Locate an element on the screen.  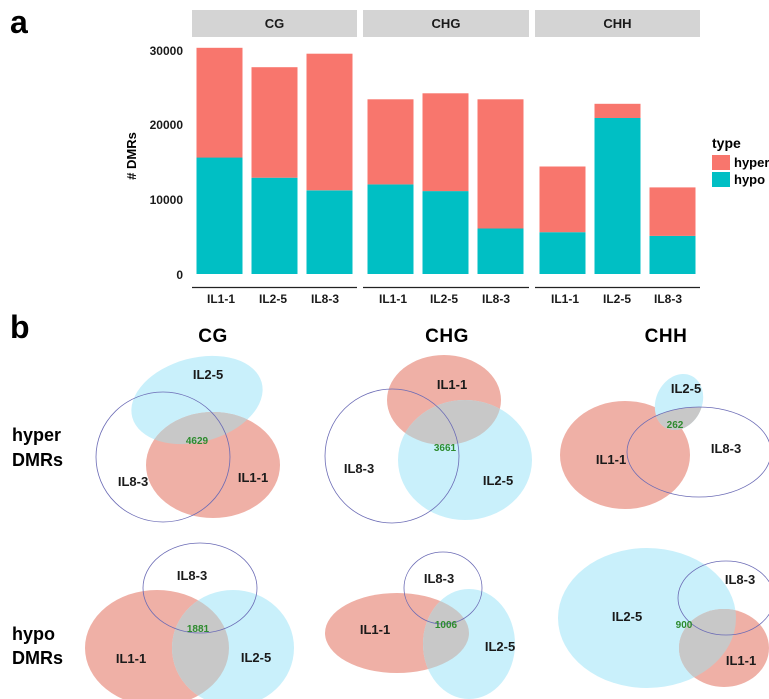
legend-label-hypo: hypo is located at coordinates (749, 179).